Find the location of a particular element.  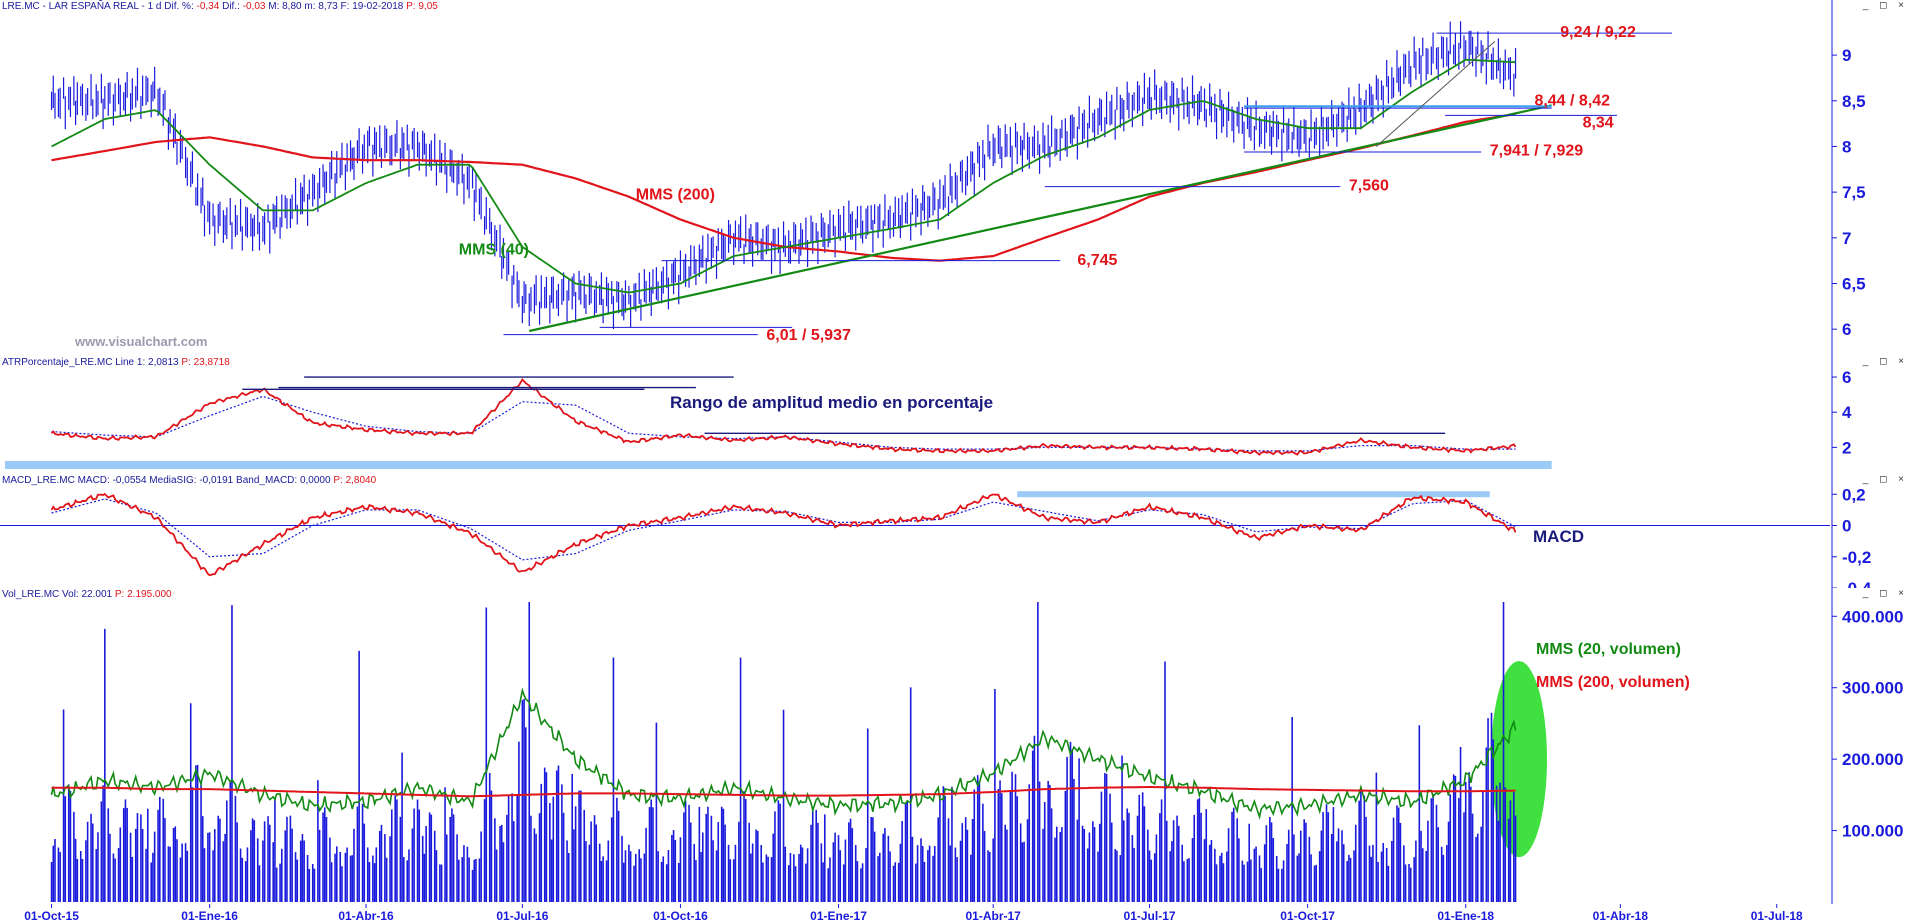

y-tick-label: 200.000 is located at coordinates (1872, 759).